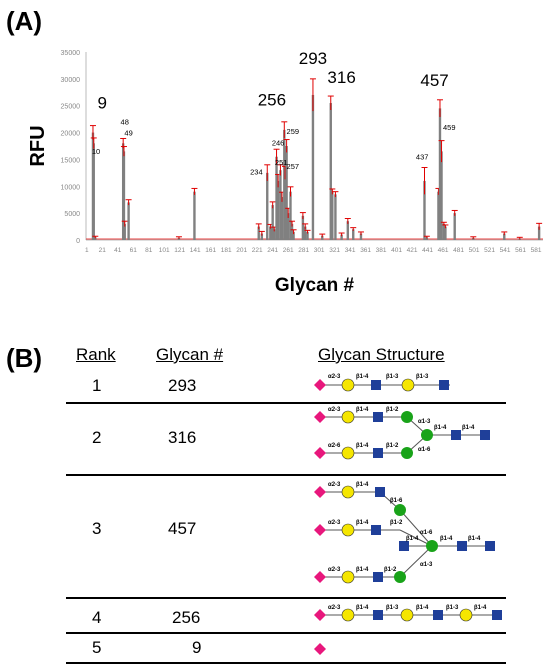 Image resolution: width=550 pixels, height=672 pixels. What do you see at coordinates (164, 250) in the screenshot?
I see `x-tick-label: 101` at bounding box center [164, 250].